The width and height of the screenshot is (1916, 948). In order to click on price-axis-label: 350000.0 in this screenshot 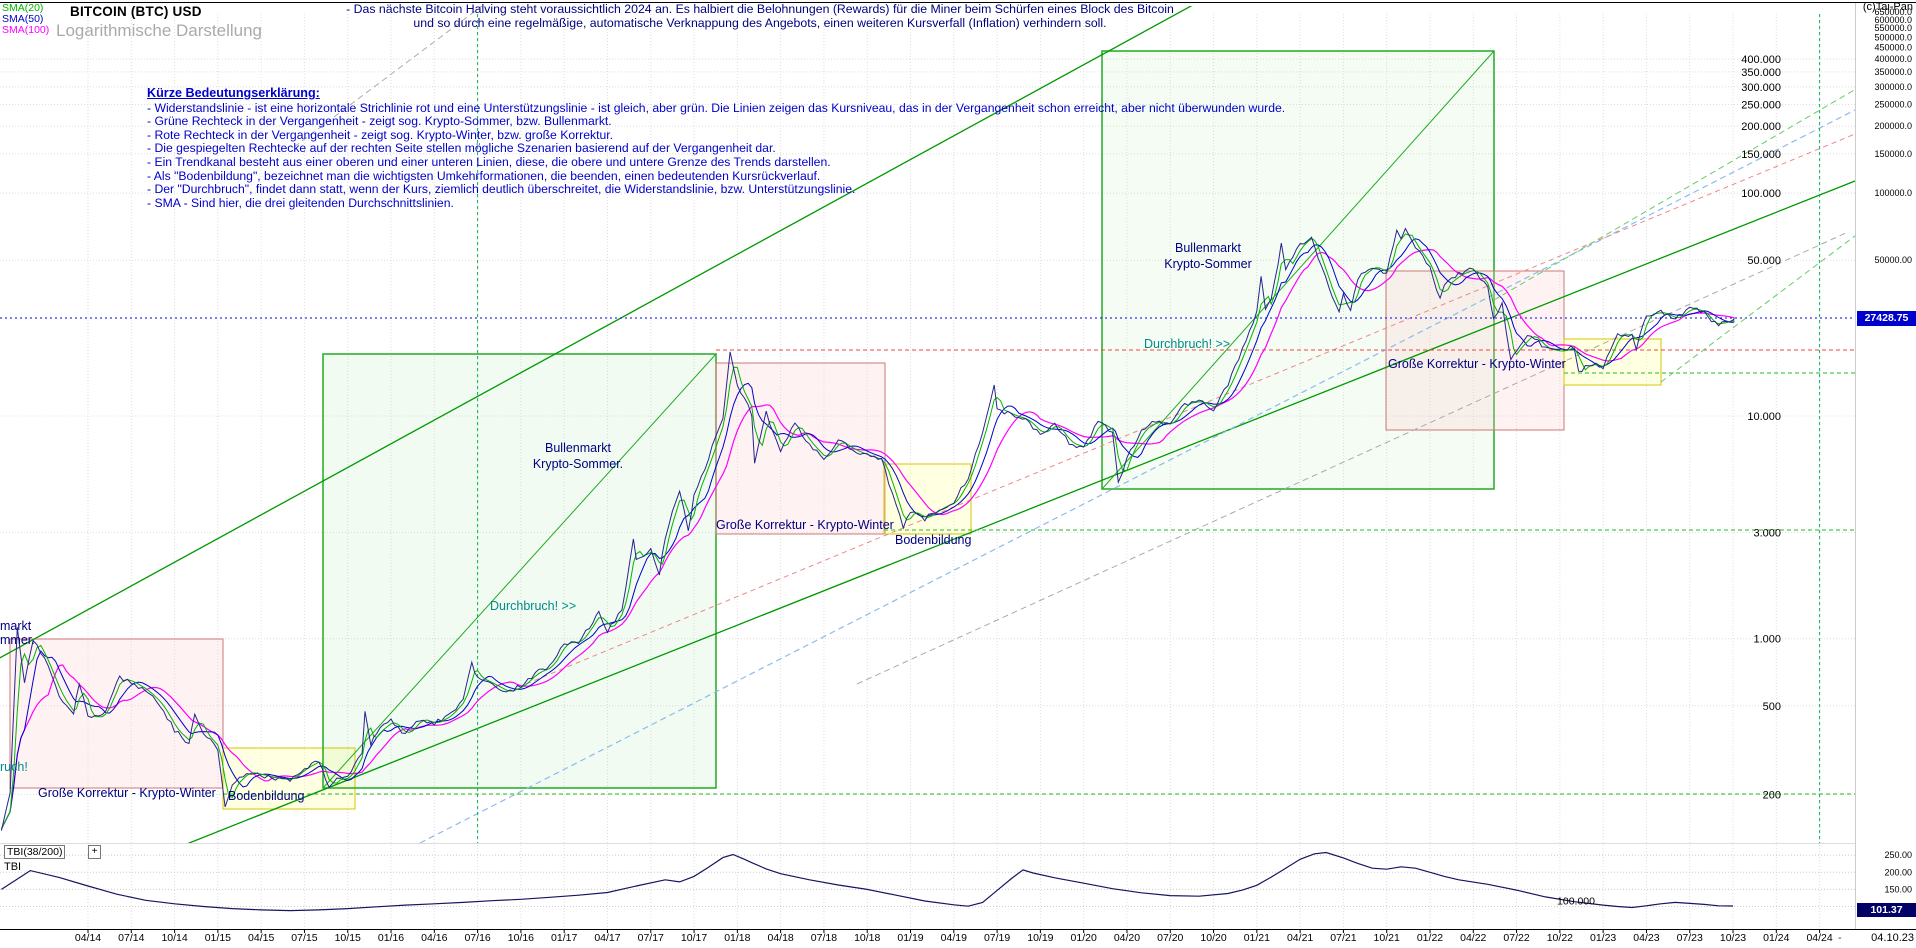, I will do `click(1893, 72)`.